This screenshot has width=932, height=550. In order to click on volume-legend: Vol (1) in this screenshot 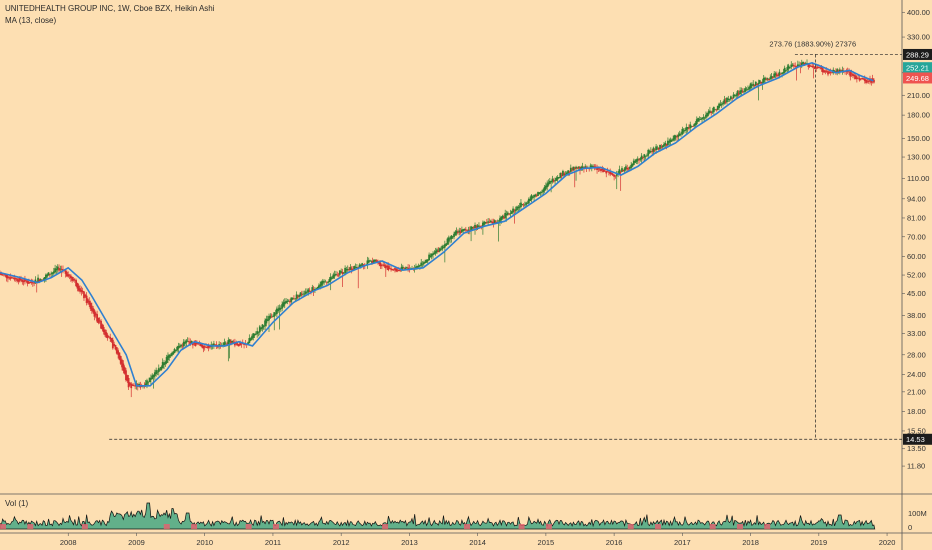, I will do `click(17, 503)`.